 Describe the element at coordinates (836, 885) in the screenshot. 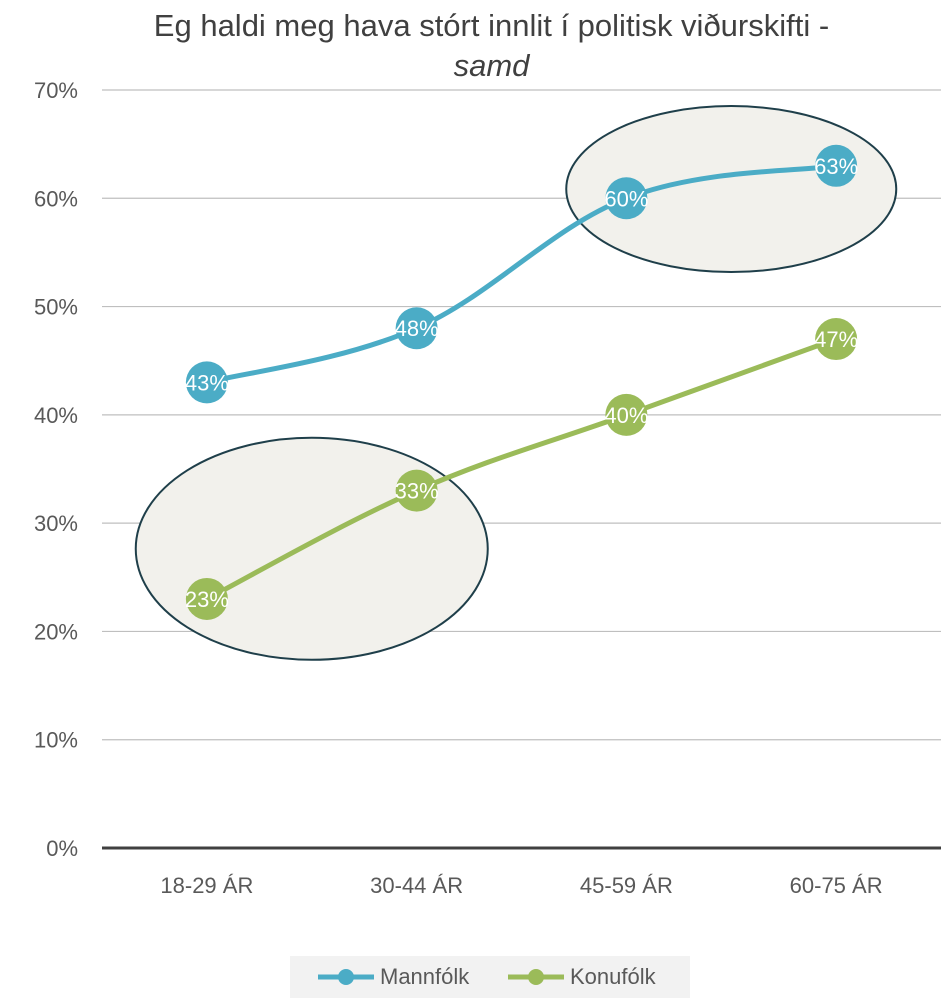

I see `x-tick-label: 60-75 ÁR` at that location.